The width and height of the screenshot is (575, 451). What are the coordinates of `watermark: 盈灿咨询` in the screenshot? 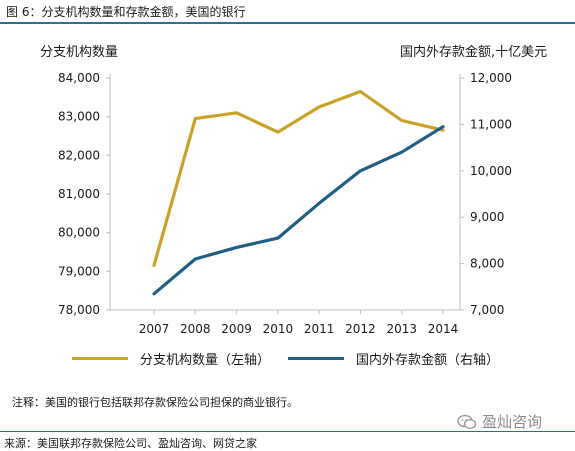 It's located at (499, 421).